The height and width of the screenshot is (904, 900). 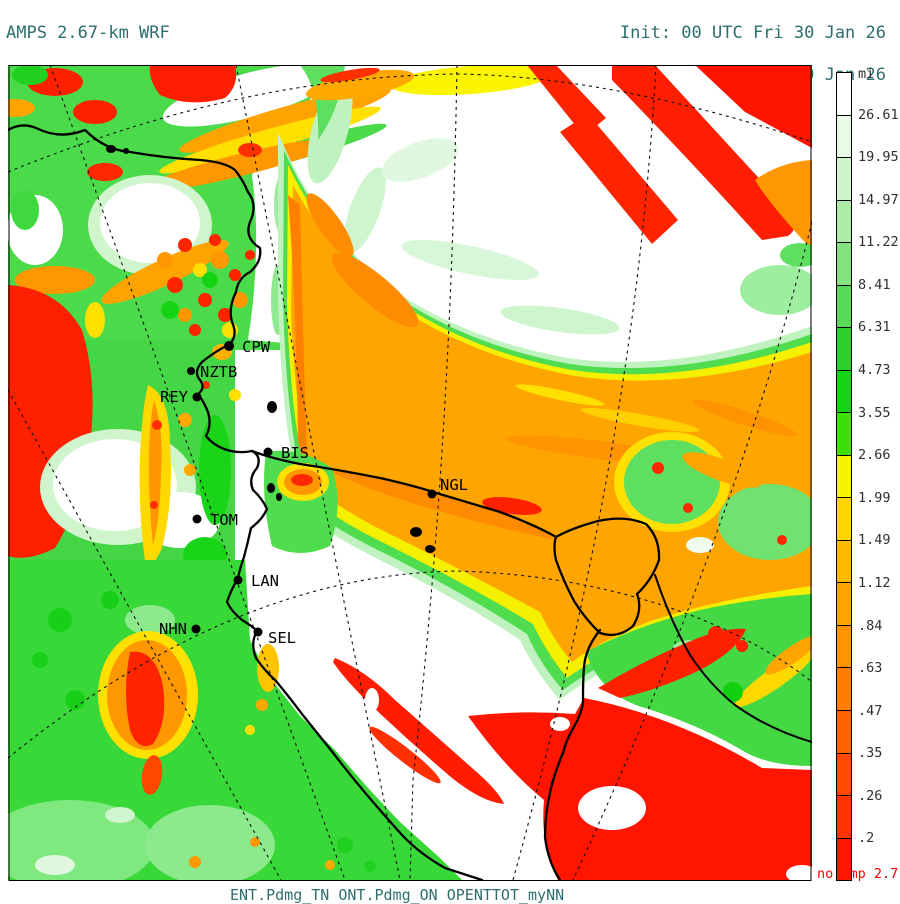 I want to click on model-title: AMPS 2.67-km WRF, so click(x=88, y=33).